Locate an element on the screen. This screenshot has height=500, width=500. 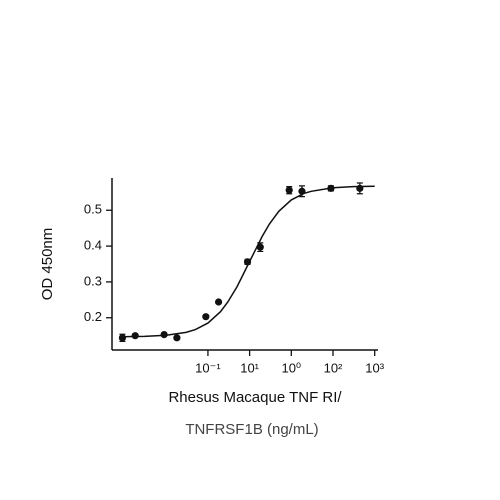
x-axis-label: Rhesus Macaque TNF RI/ is located at coordinates (255, 397).